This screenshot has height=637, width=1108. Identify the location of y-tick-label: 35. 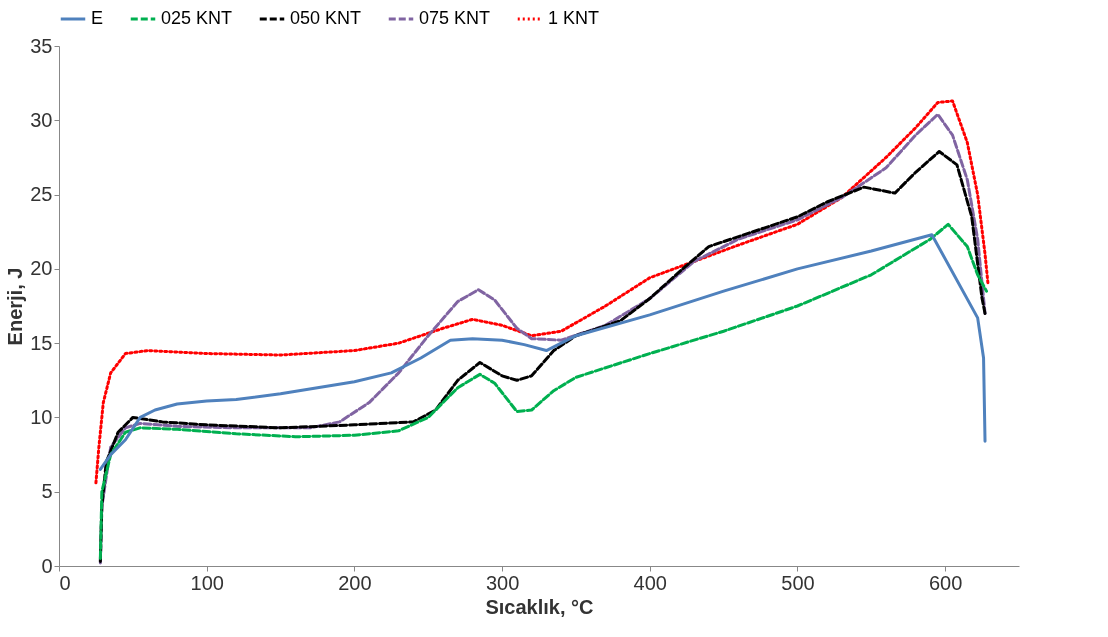
(41, 45).